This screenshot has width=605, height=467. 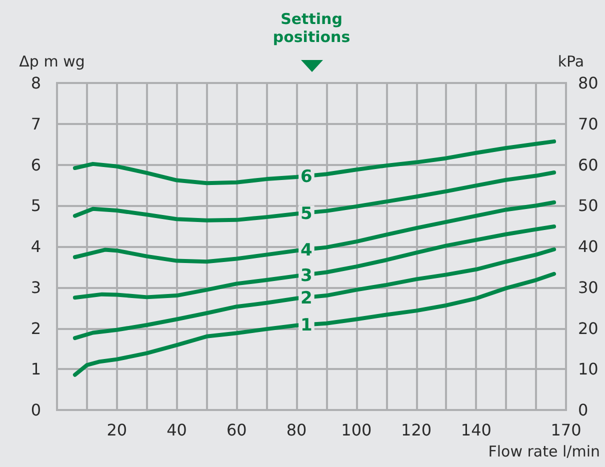 What do you see at coordinates (35, 206) in the screenshot?
I see `y-tick-label: 5` at bounding box center [35, 206].